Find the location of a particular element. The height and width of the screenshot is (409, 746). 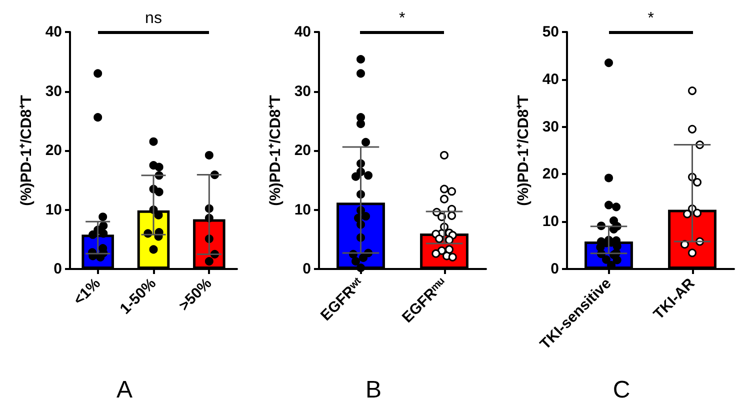

y-tick-label: 50 is located at coordinates (551, 32).